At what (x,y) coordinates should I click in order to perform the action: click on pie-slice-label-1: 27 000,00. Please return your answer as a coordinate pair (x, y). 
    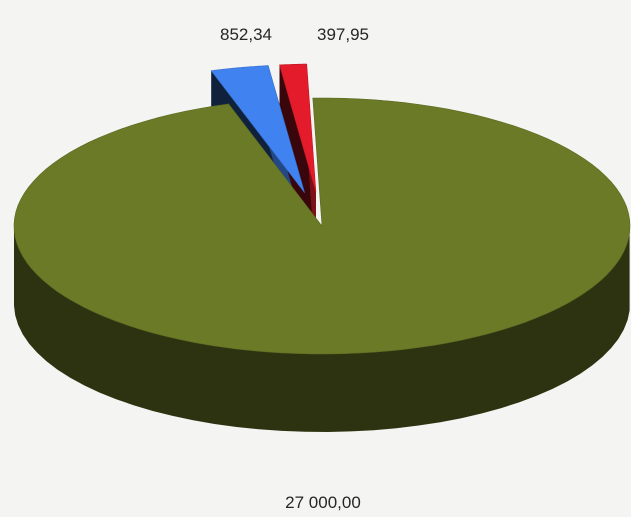
    Looking at the image, I should click on (323, 502).